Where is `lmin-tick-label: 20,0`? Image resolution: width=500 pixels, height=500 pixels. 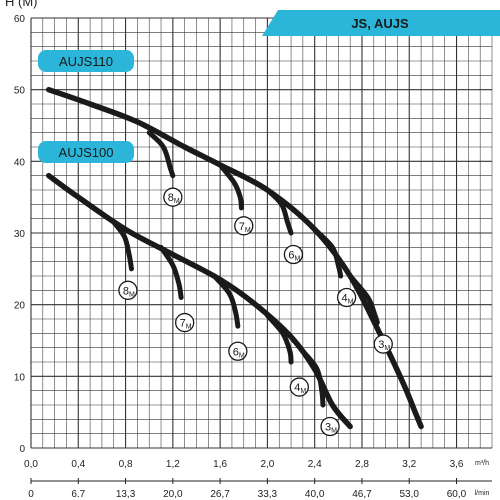 lmin-tick-label: 20,0 is located at coordinates (173, 494).